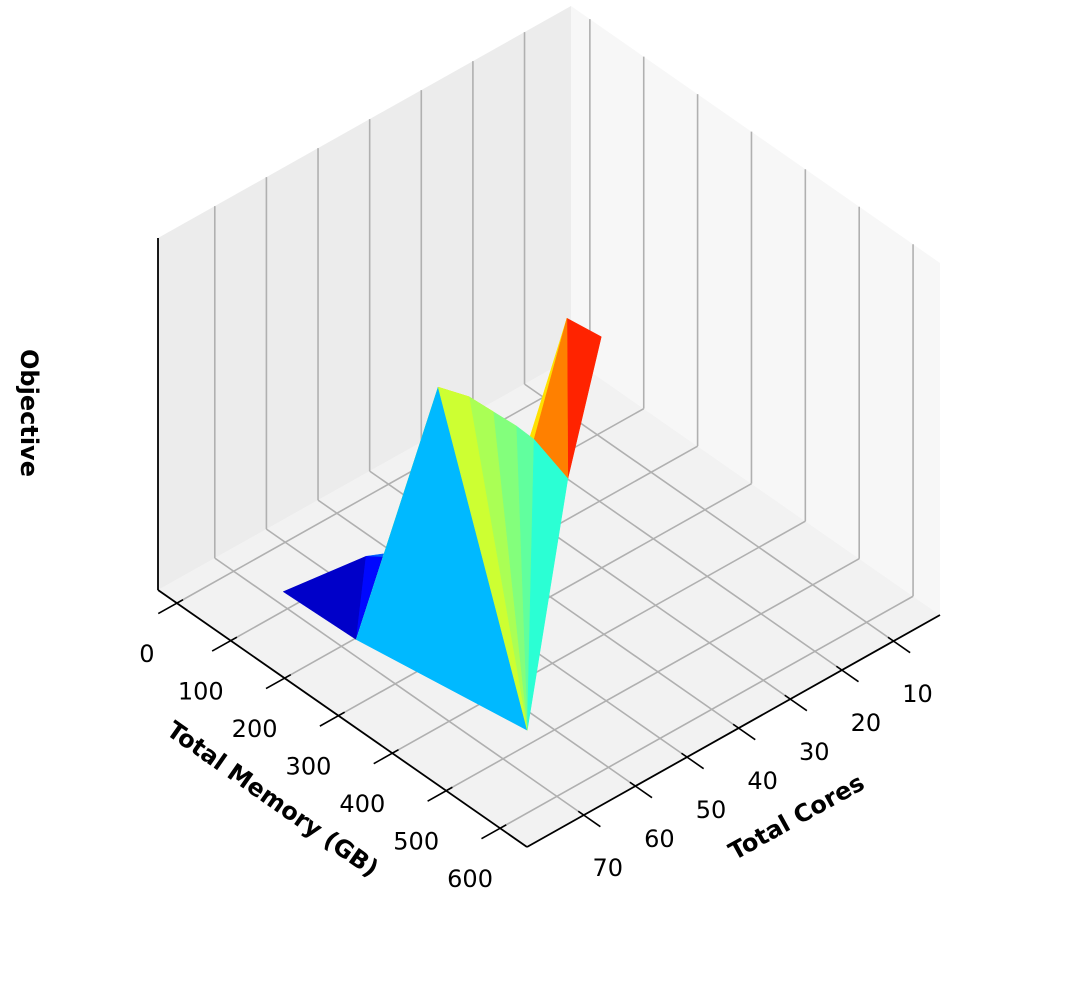 This screenshot has width=1072, height=990. I want to click on surface, so click(442, 524).